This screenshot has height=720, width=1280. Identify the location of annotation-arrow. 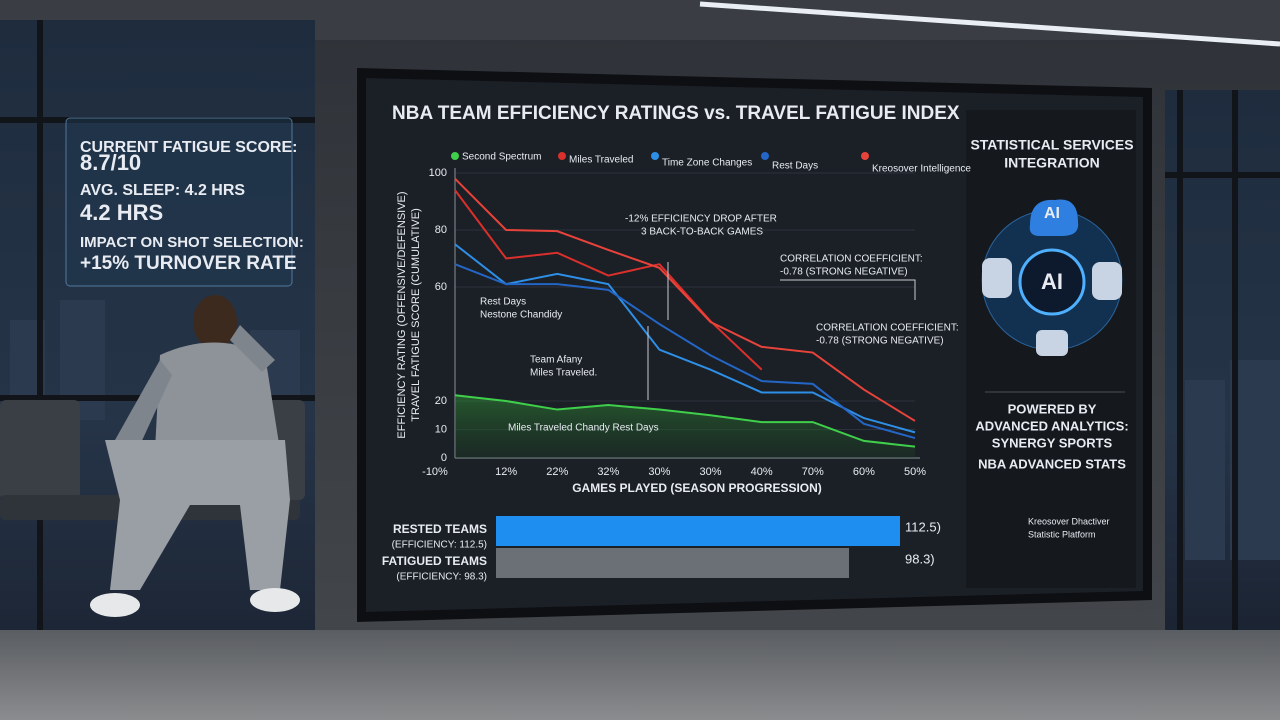
(848, 289).